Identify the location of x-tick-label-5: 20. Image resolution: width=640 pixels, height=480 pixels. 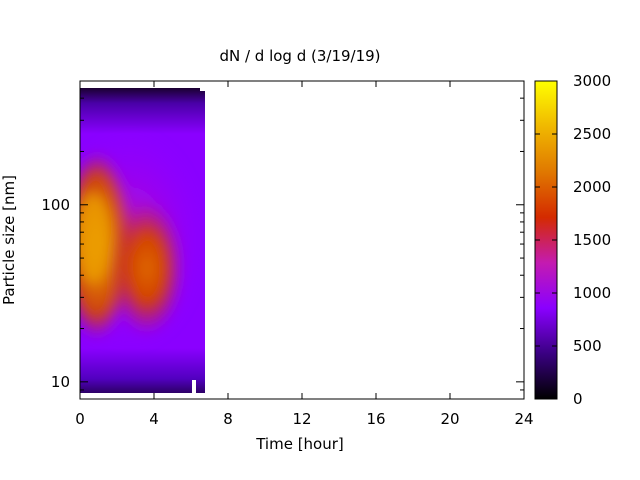
(449, 419).